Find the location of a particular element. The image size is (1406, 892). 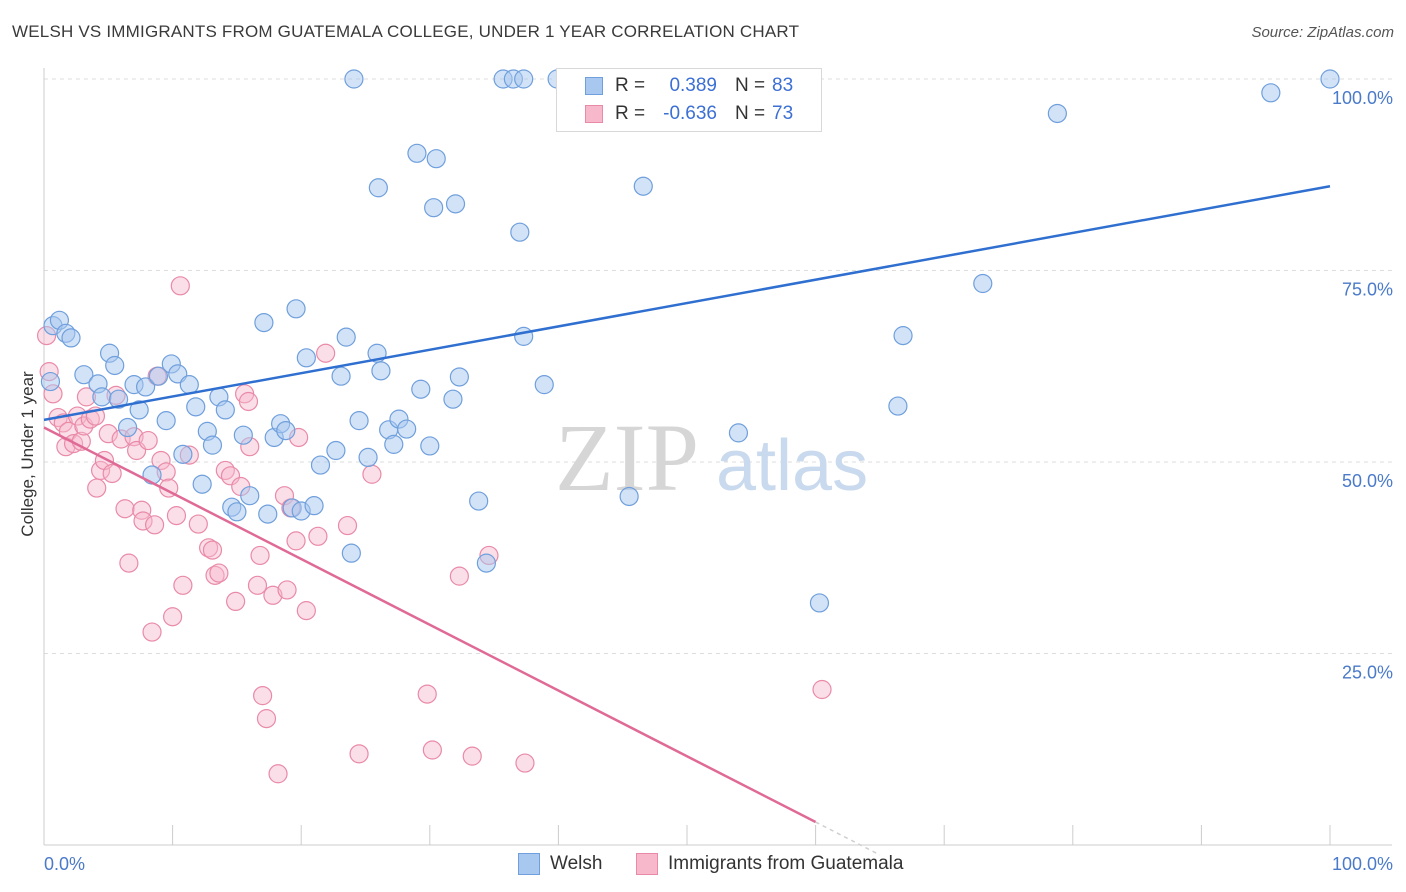

n-value: 83 is located at coordinates (783, 85).